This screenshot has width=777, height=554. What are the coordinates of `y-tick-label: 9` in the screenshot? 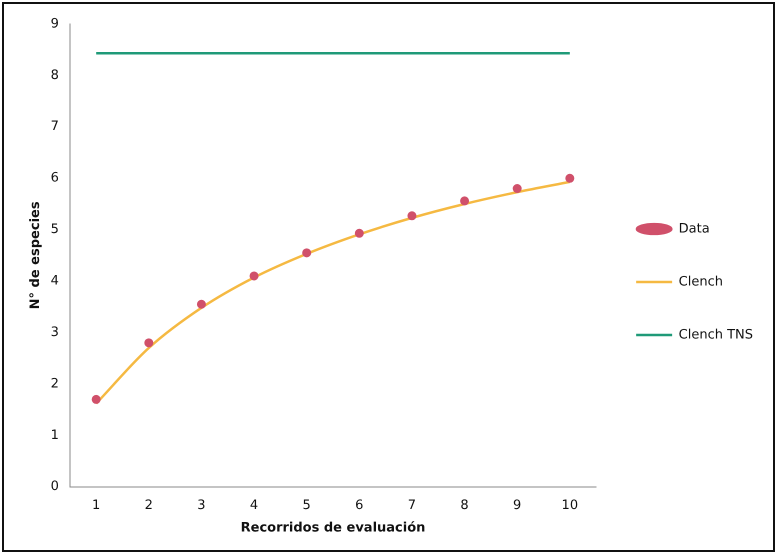 It's located at (54, 24).